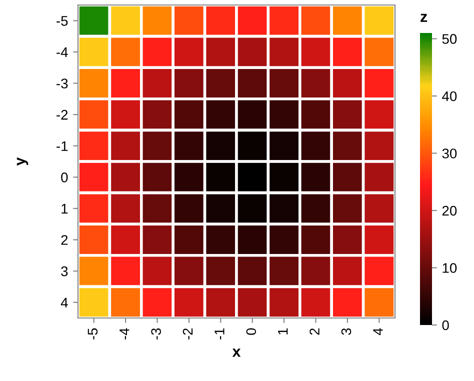  I want to click on color-bar-label: 10, so click(449, 268).